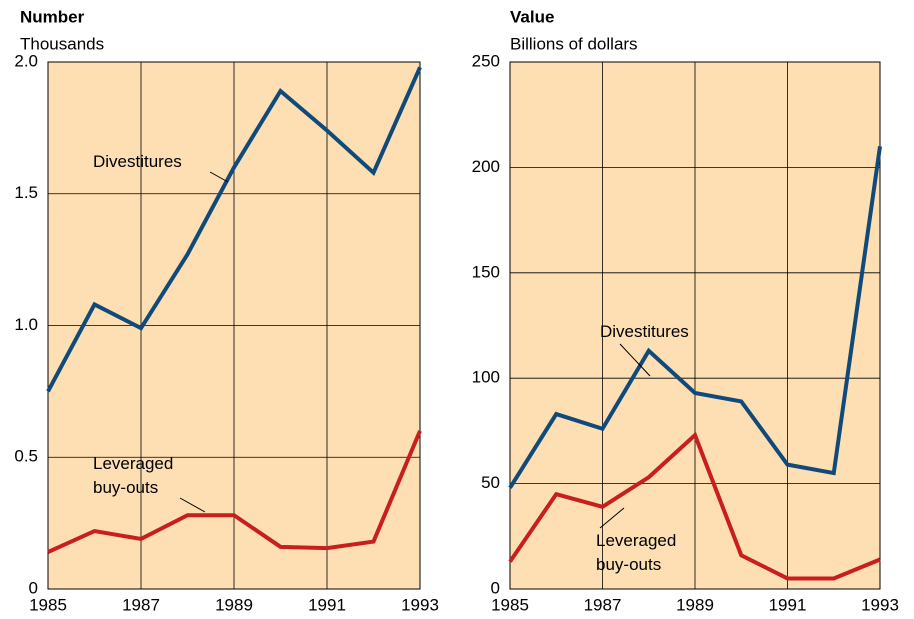 This screenshot has width=914, height=619. Describe the element at coordinates (486, 377) in the screenshot. I see `y-tick-label: 100` at that location.